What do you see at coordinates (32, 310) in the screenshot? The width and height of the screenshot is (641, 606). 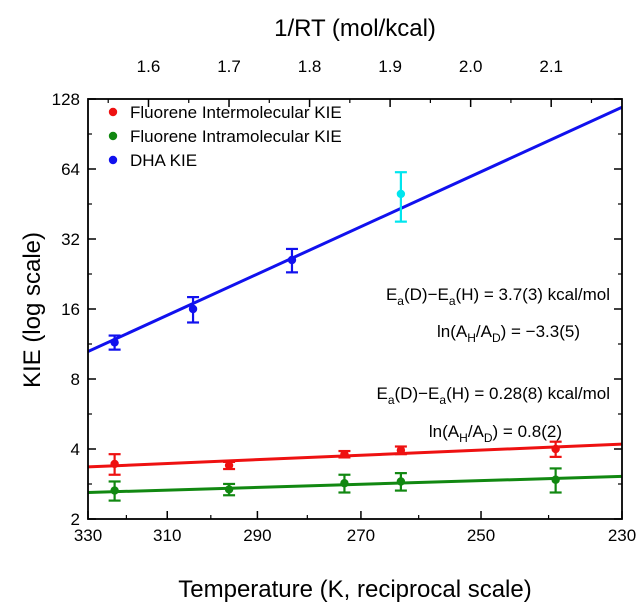 I see `y-axis-title: KIE (log scale)` at bounding box center [32, 310].